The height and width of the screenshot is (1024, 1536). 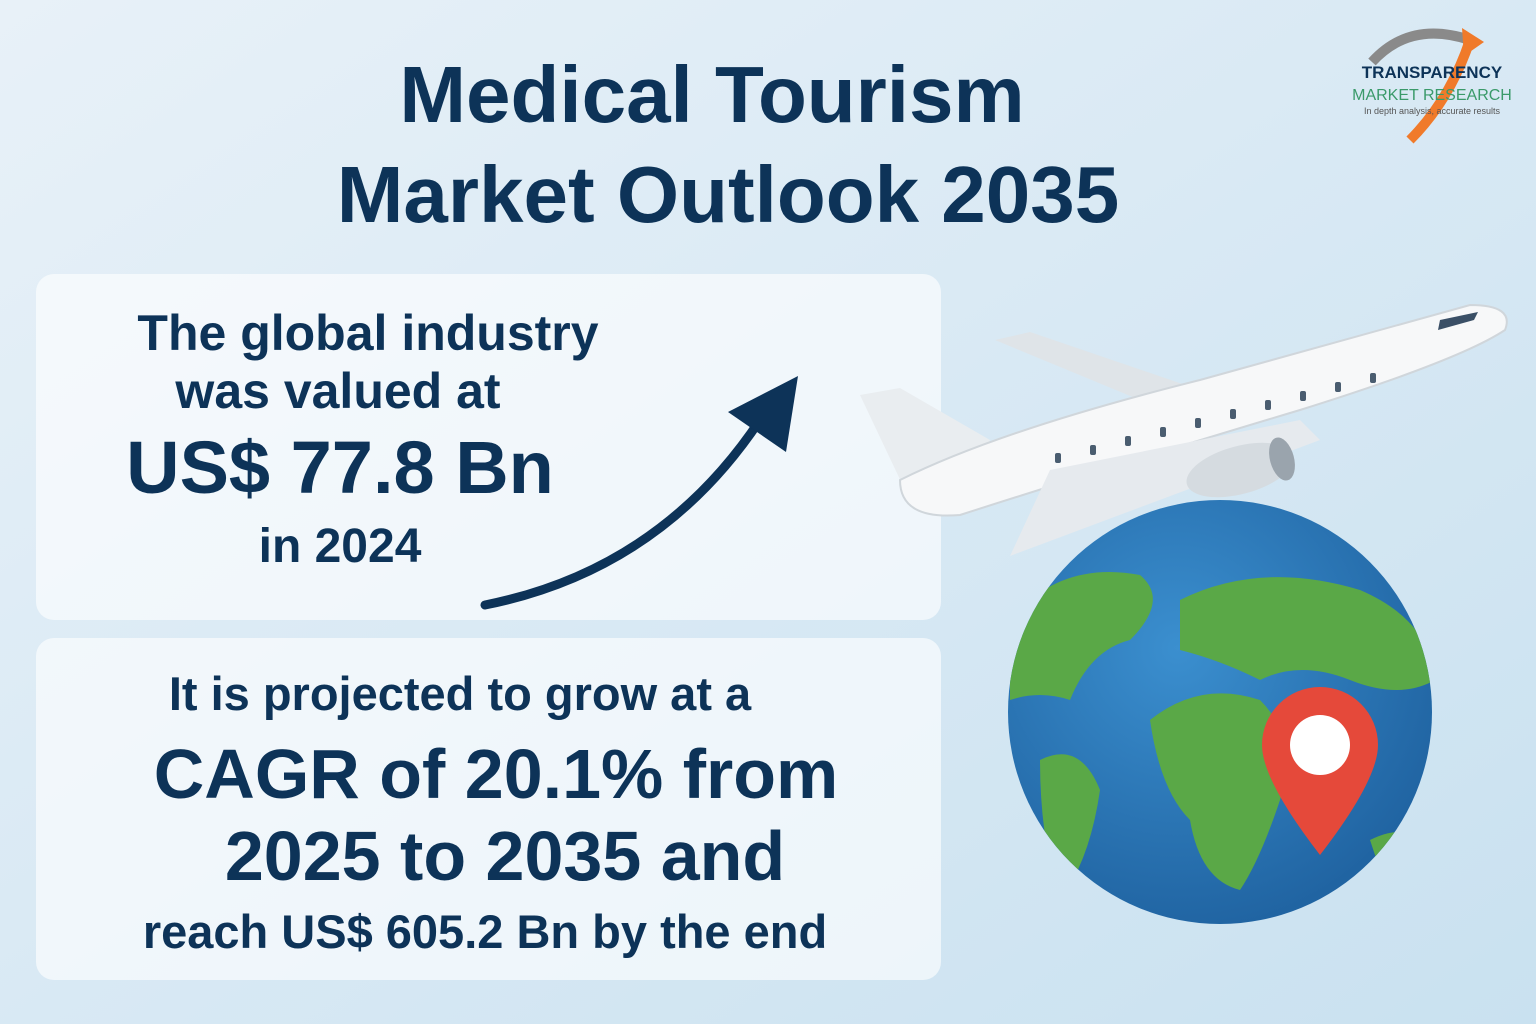 What do you see at coordinates (728, 194) in the screenshot?
I see `title-line: Market Outlook 2035` at bounding box center [728, 194].